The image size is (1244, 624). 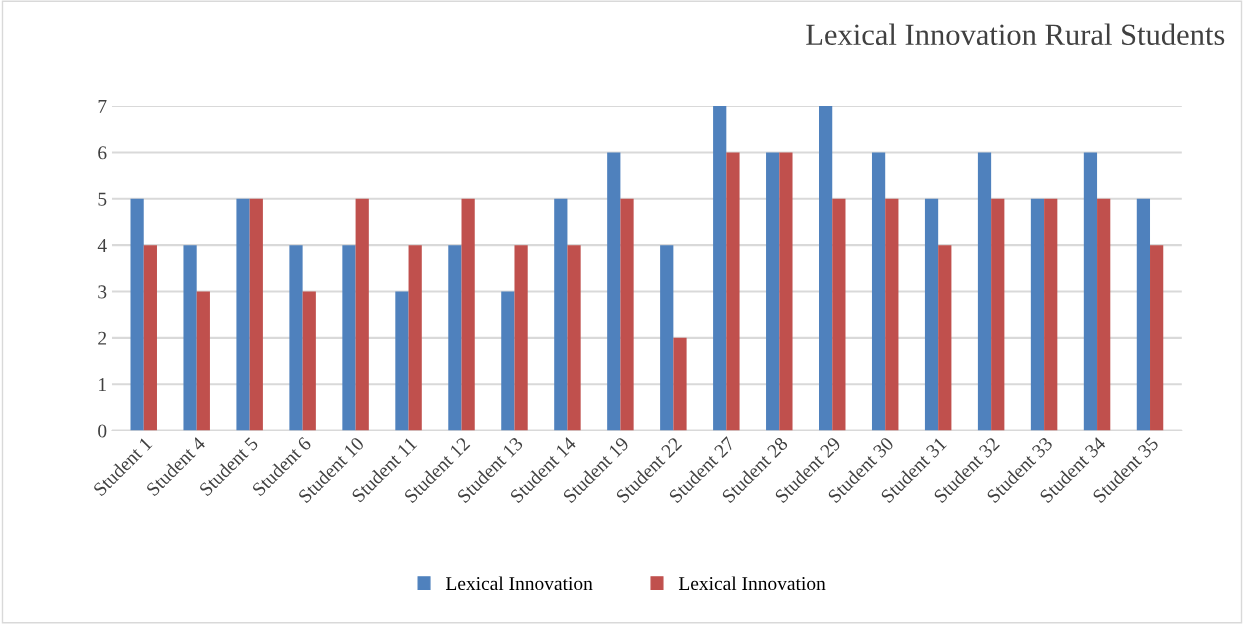 I want to click on y-tick-label: 1, so click(x=102, y=384).